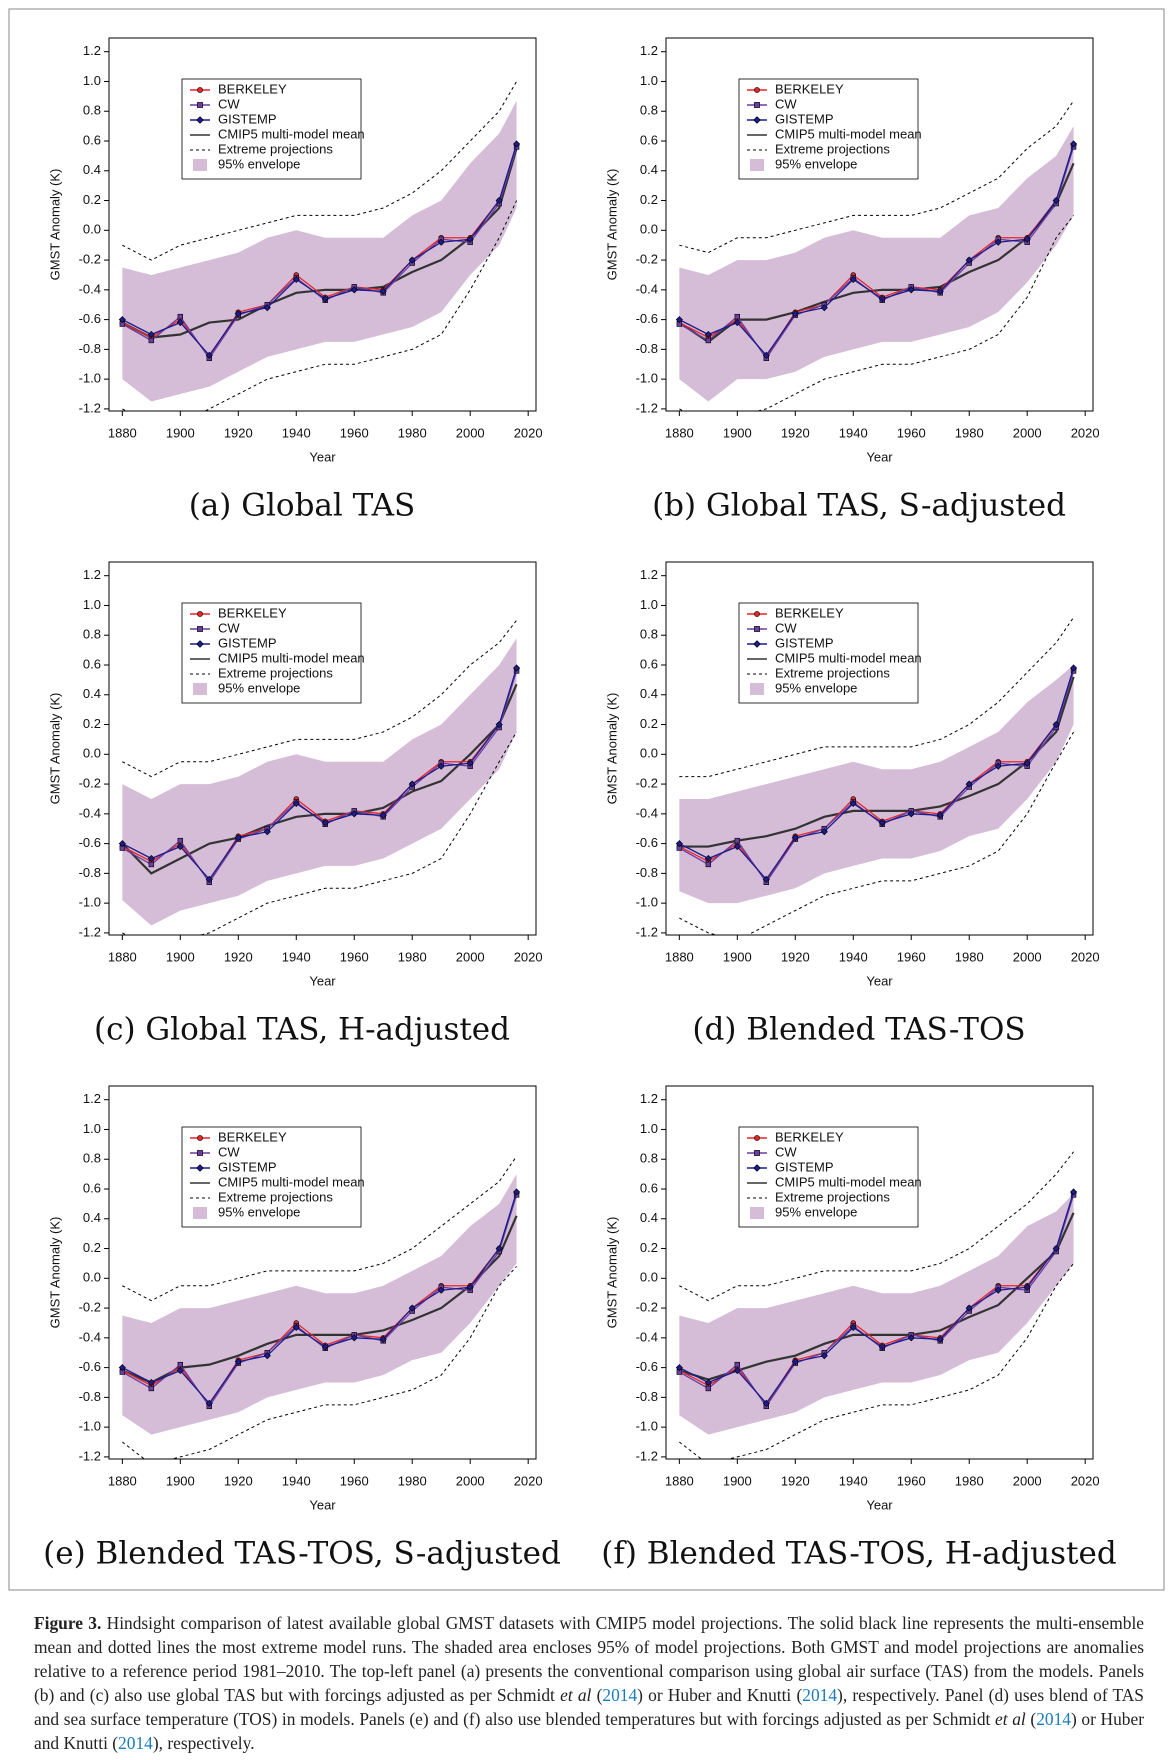 Image resolution: width=1173 pixels, height=1760 pixels. Describe the element at coordinates (859, 506) in the screenshot. I see `panel-caption: (b) Global TAS, S-adjusted` at that location.